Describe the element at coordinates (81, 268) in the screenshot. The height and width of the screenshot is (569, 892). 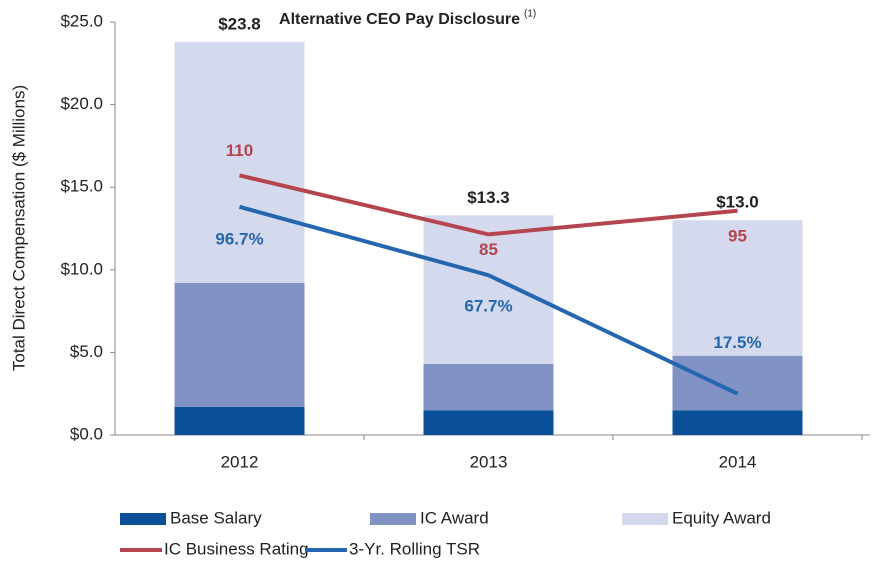
I see `y-tick-label: $10.0` at that location.